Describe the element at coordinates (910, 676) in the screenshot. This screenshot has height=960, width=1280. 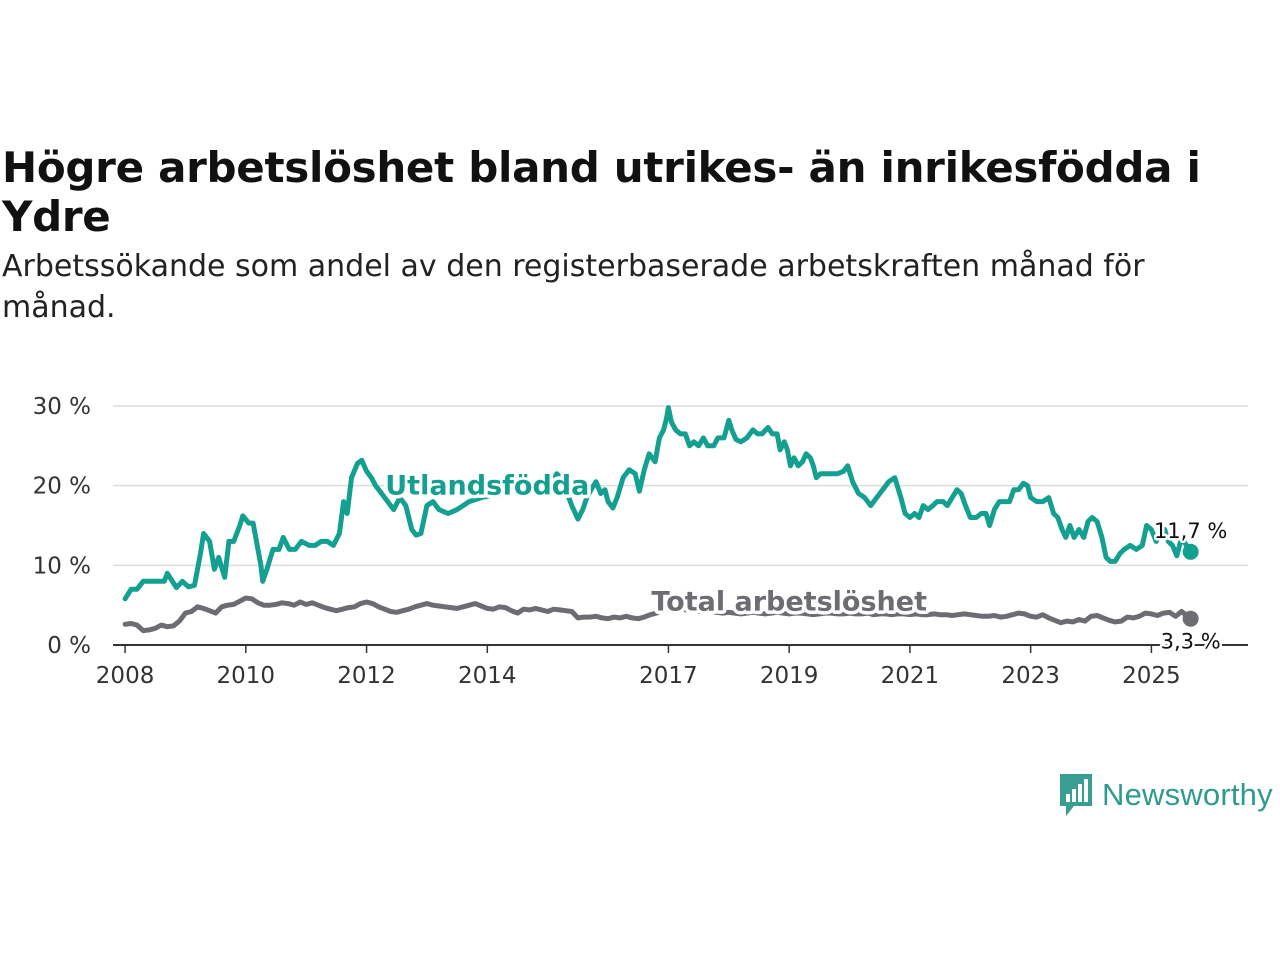
I see `x-tick-label: 2021` at that location.